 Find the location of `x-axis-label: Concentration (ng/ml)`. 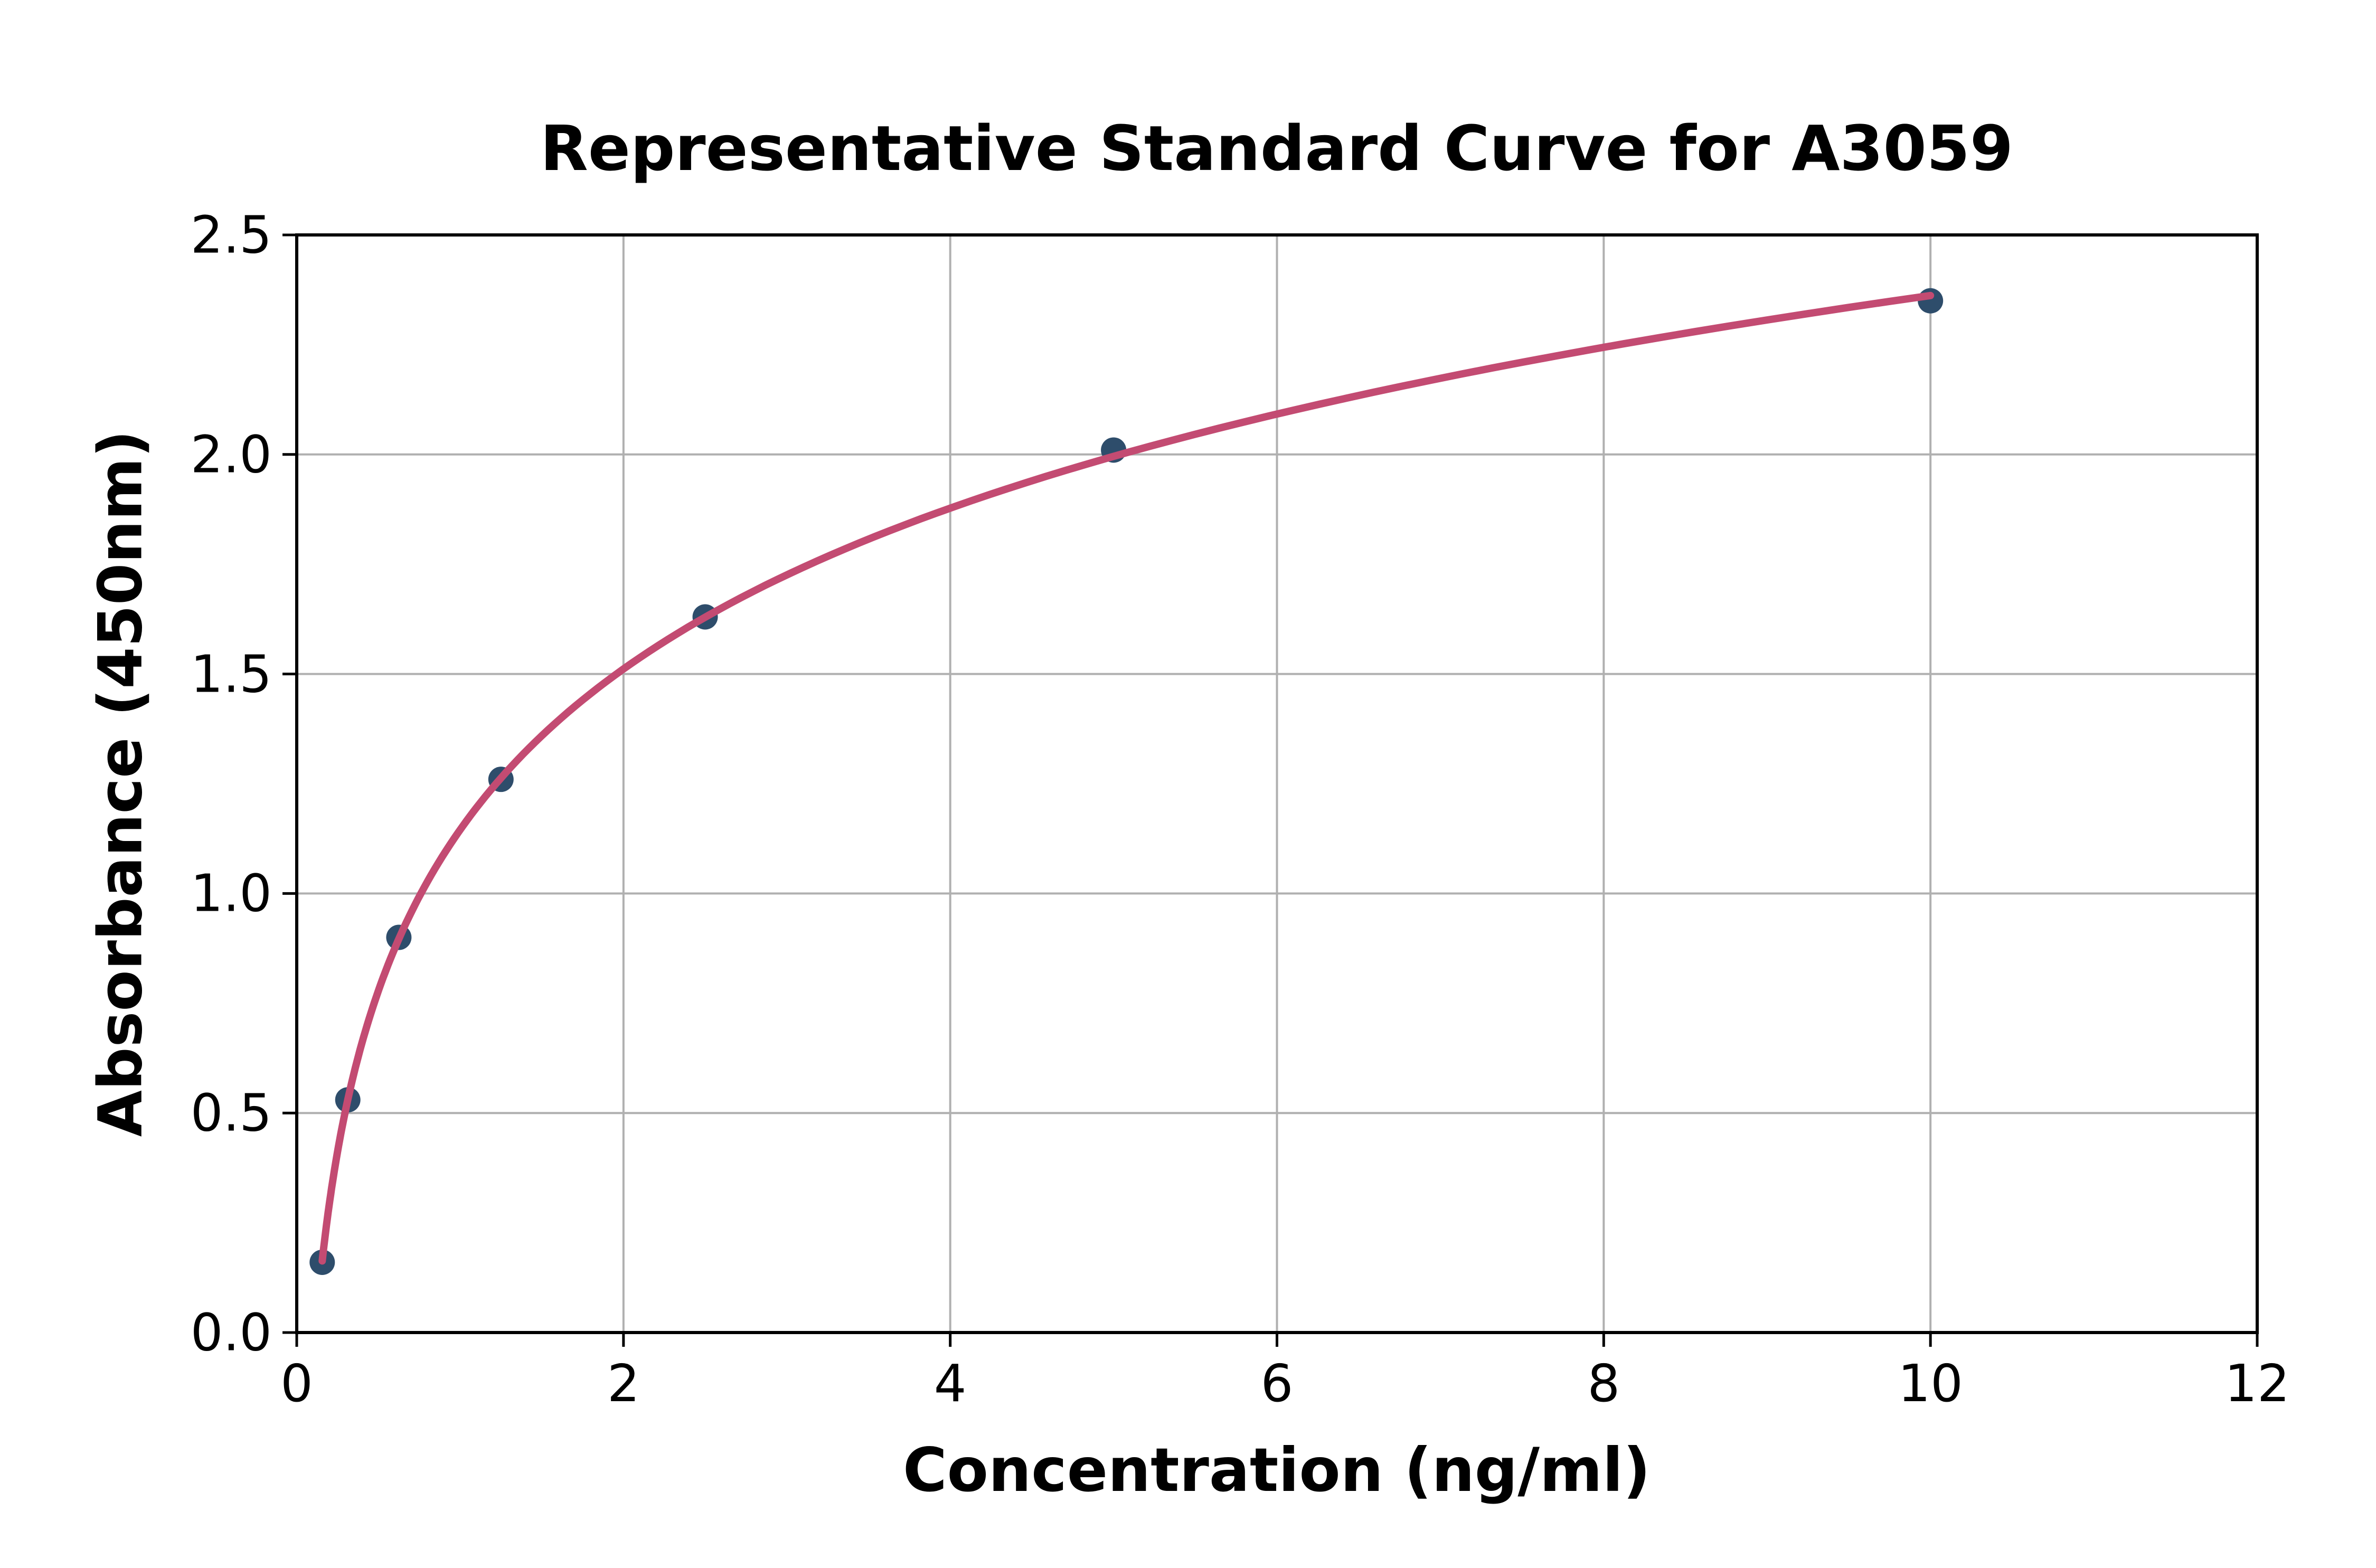

x-axis-label: Concentration (ng/ml) is located at coordinates (1277, 1470).